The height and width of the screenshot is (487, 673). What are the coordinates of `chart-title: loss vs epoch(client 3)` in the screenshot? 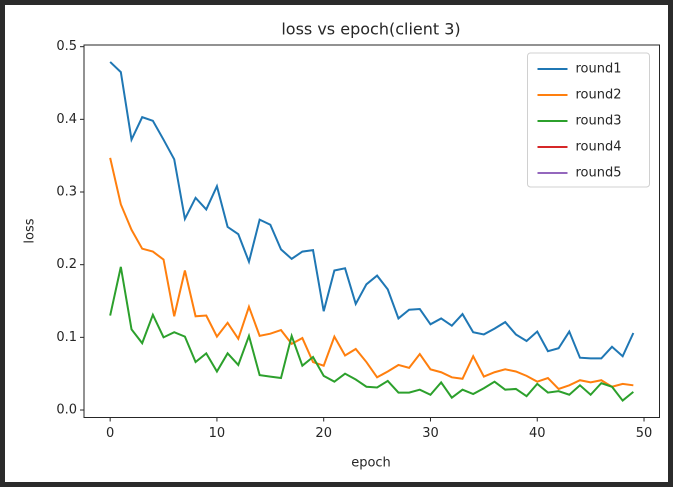 It's located at (370, 29).